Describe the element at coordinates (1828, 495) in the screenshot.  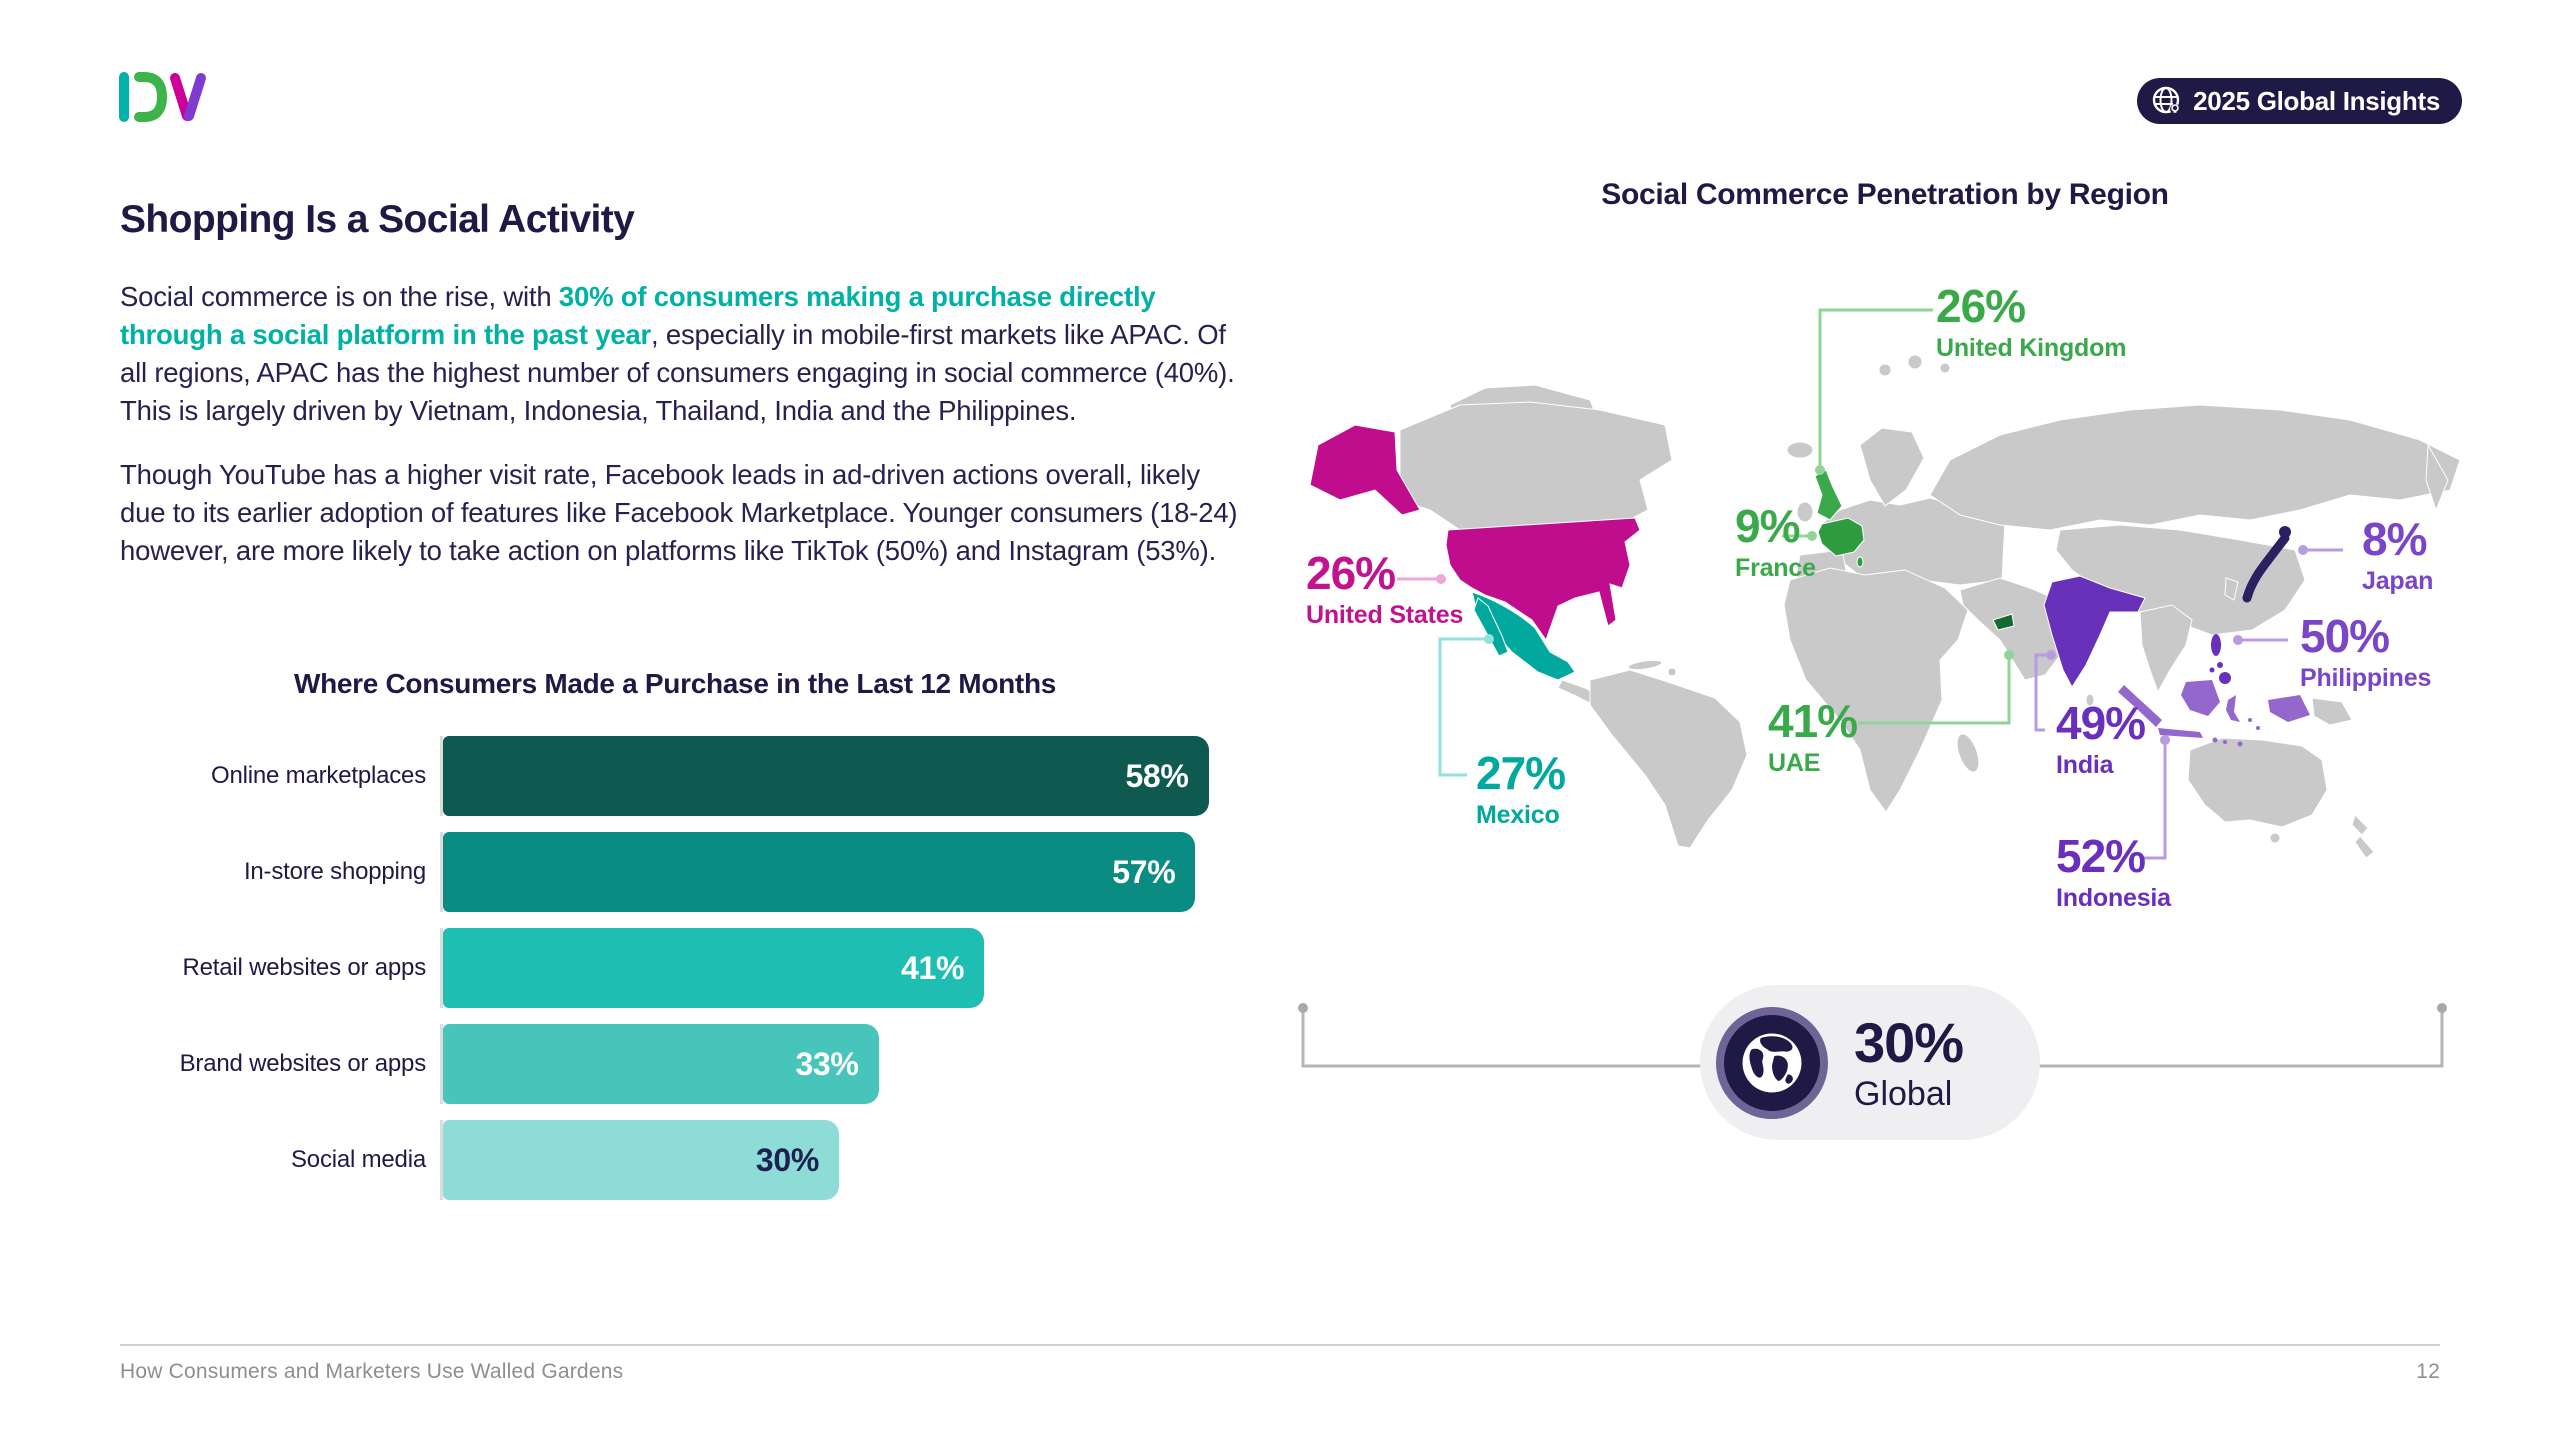
I see `country-united-kingdom` at that location.